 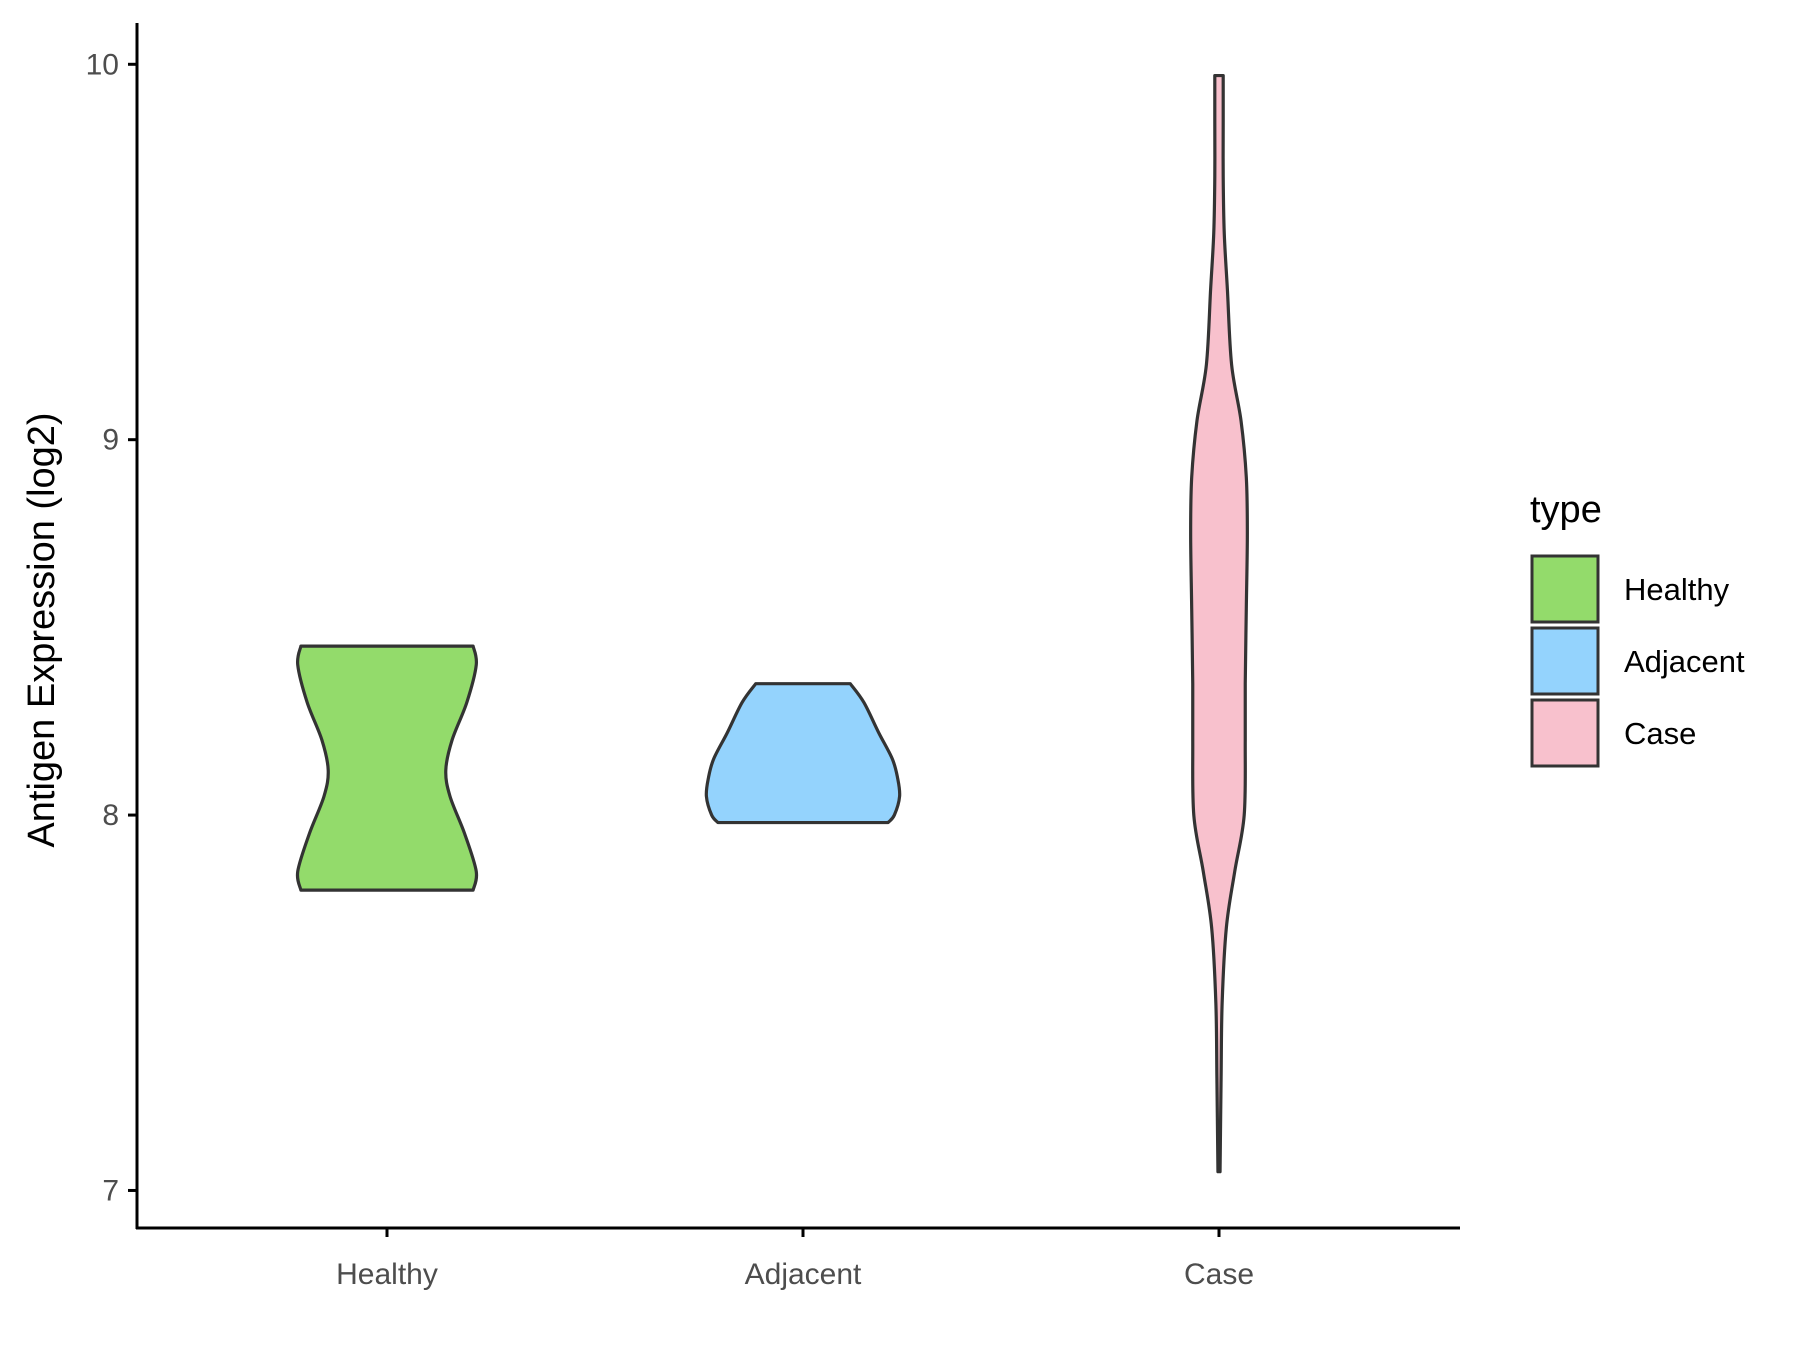 What do you see at coordinates (42, 629) in the screenshot?
I see `y-axis-title: Antigen Expression (log2)` at bounding box center [42, 629].